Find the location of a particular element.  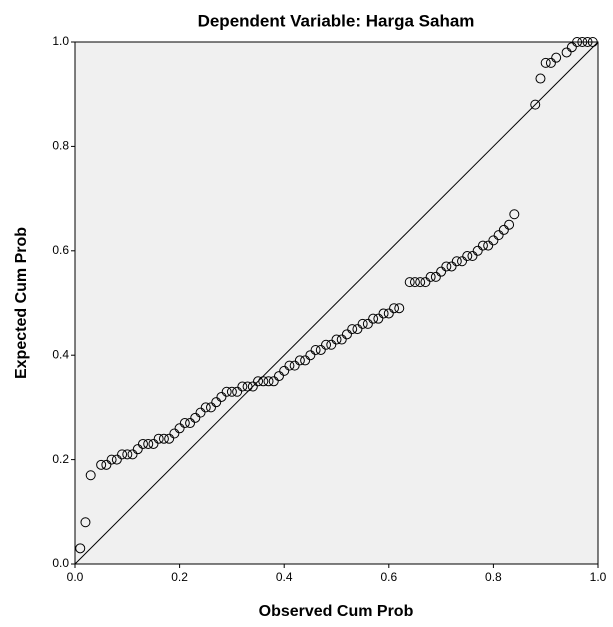

chart-title: Dependent Variable: Harga Saham is located at coordinates (336, 20).